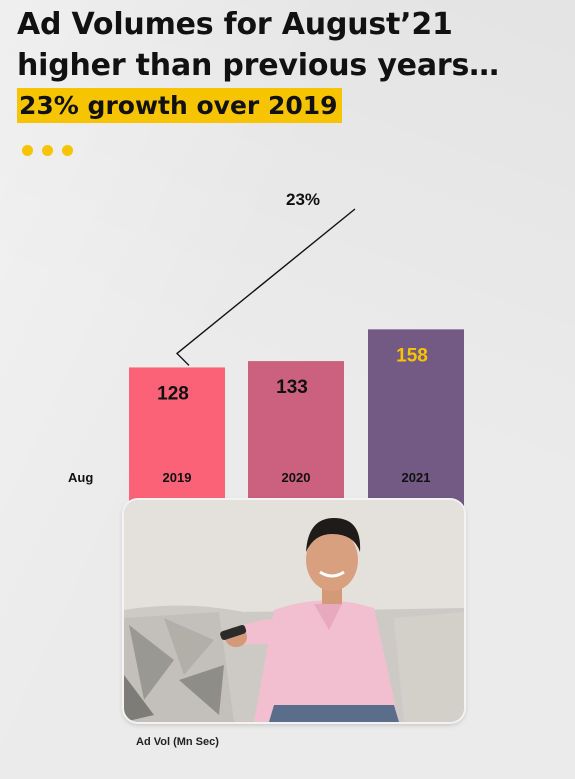  What do you see at coordinates (416, 477) in the screenshot?
I see `category-label-2021: 2021` at bounding box center [416, 477].